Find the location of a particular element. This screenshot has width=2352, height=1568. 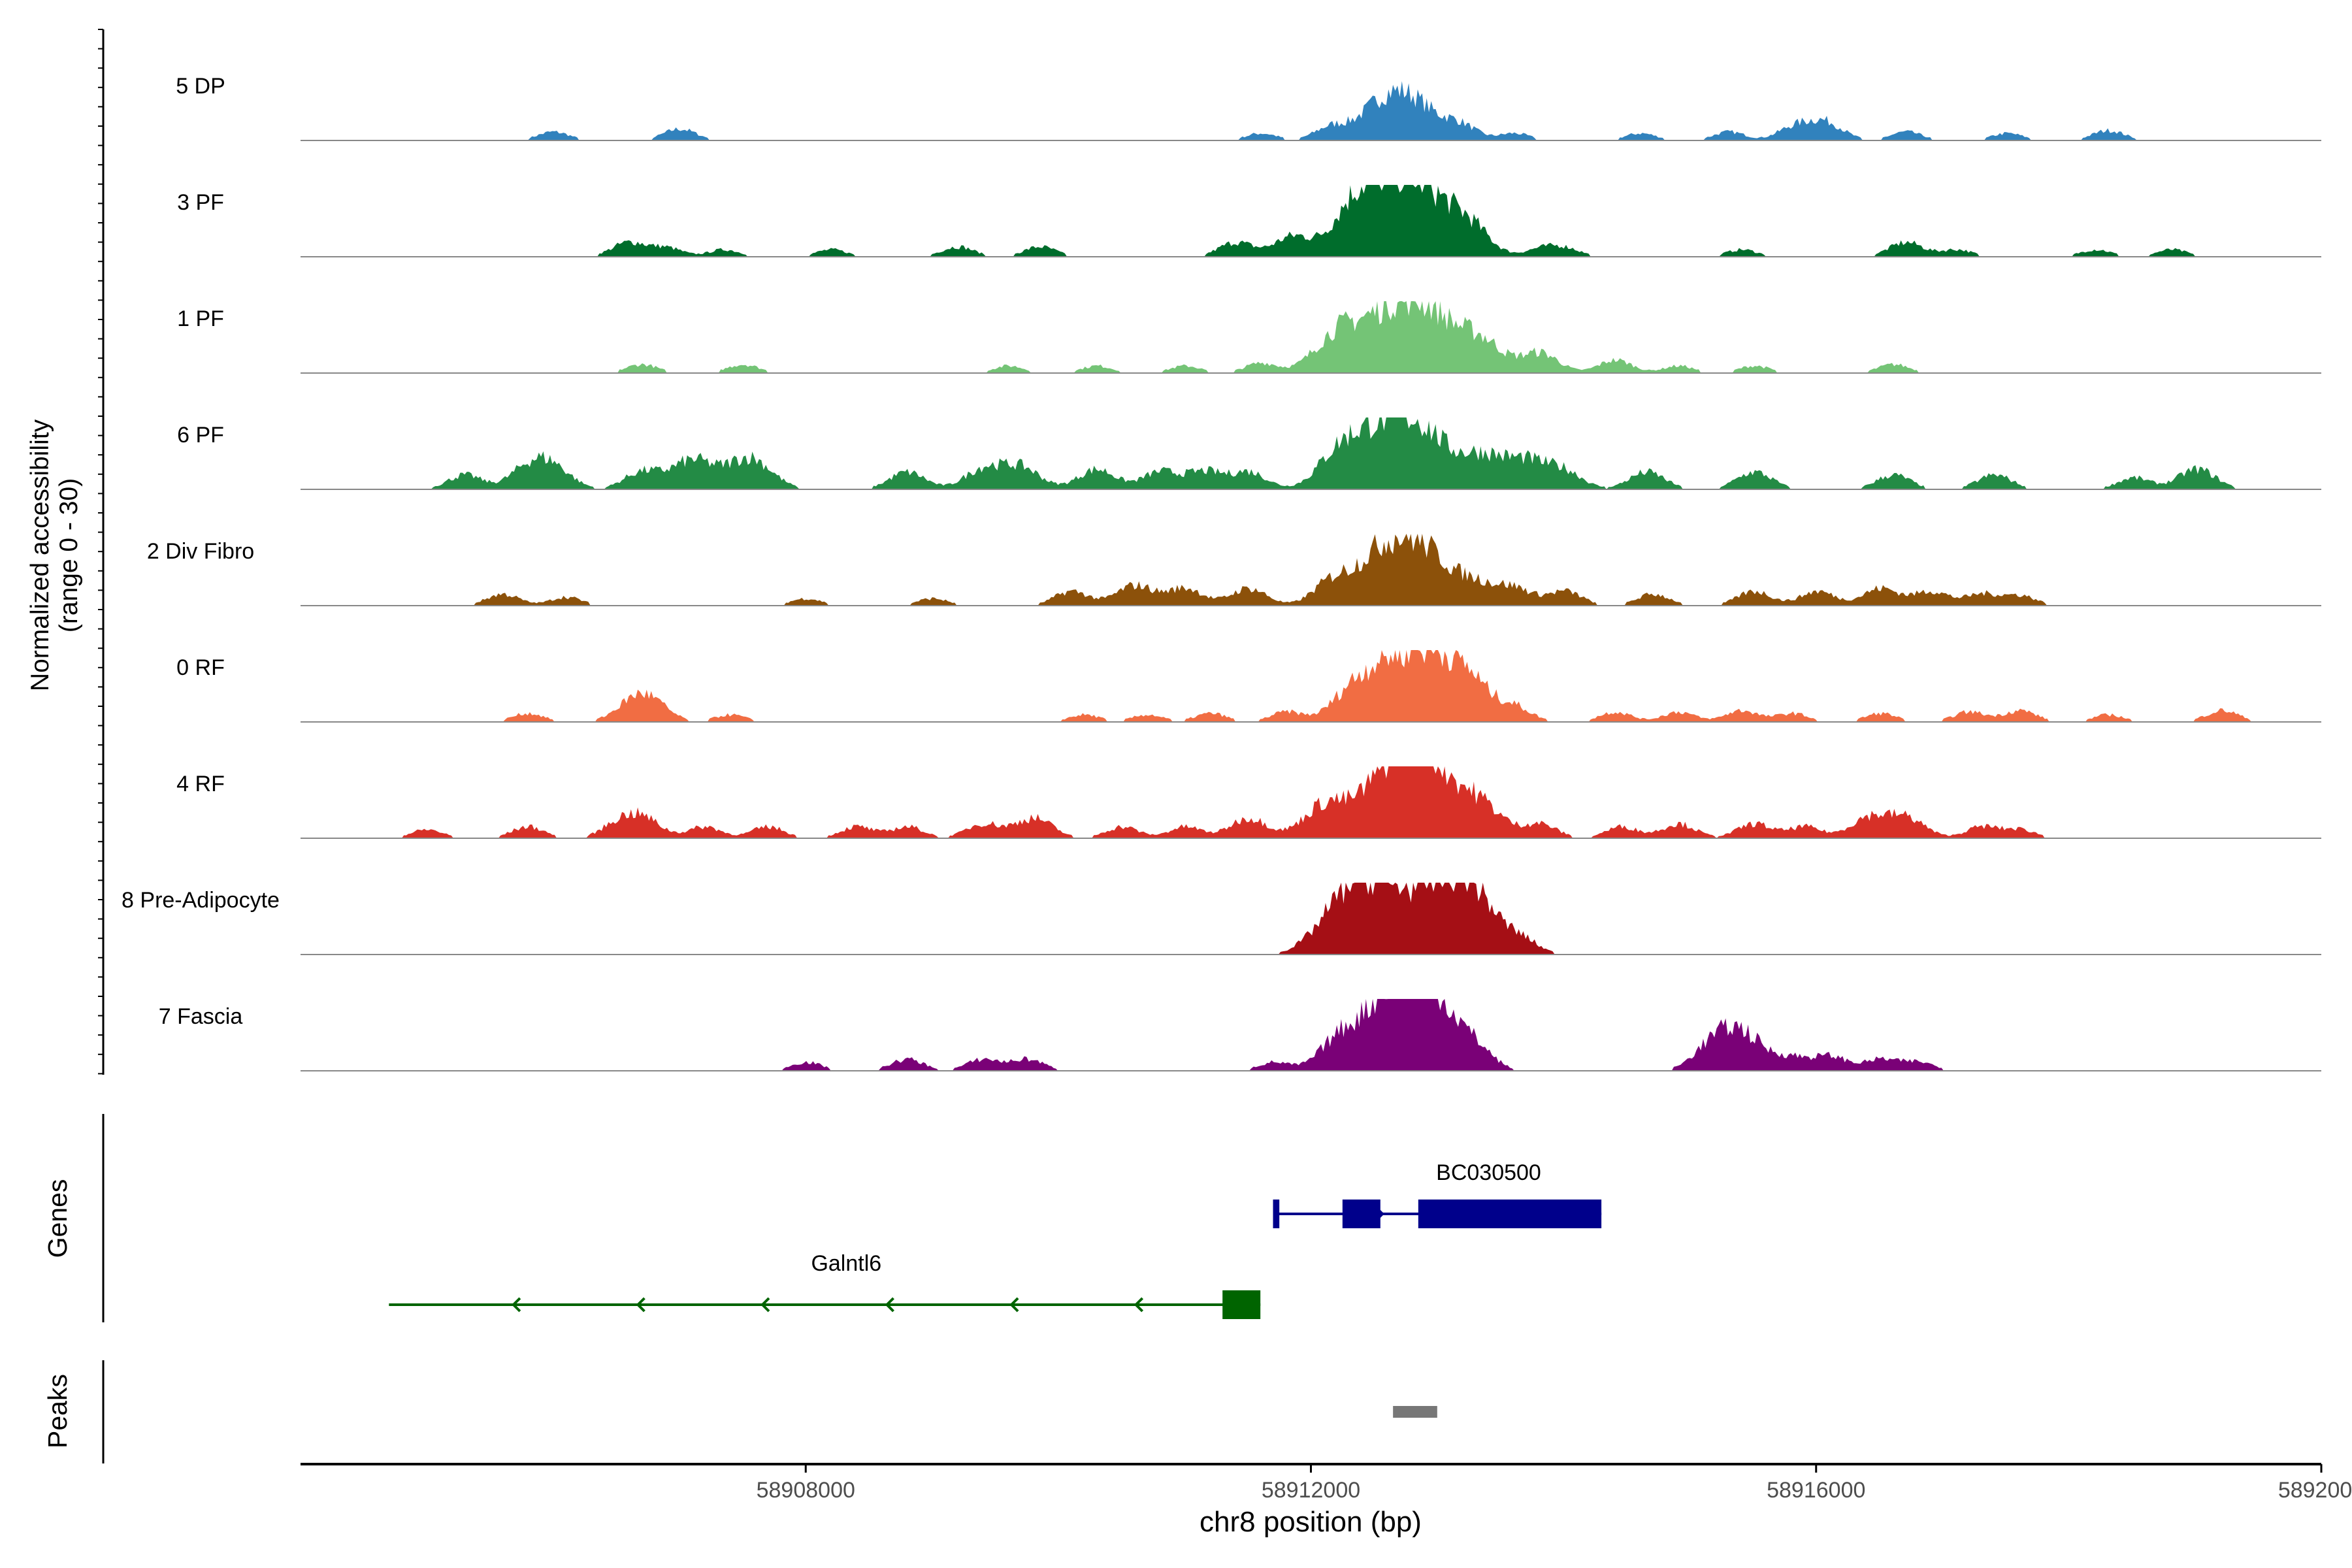

coverage-axis is located at coordinates (101, 552).